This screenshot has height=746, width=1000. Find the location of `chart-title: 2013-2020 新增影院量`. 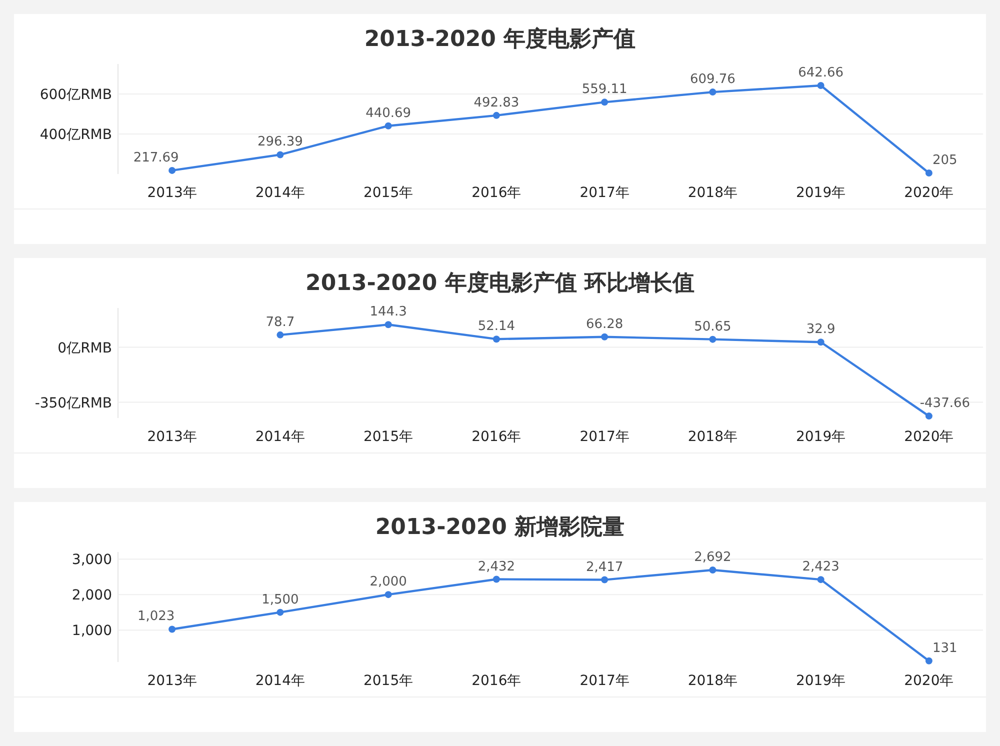

chart-title: 2013-2020 新增影院量 is located at coordinates (500, 527).